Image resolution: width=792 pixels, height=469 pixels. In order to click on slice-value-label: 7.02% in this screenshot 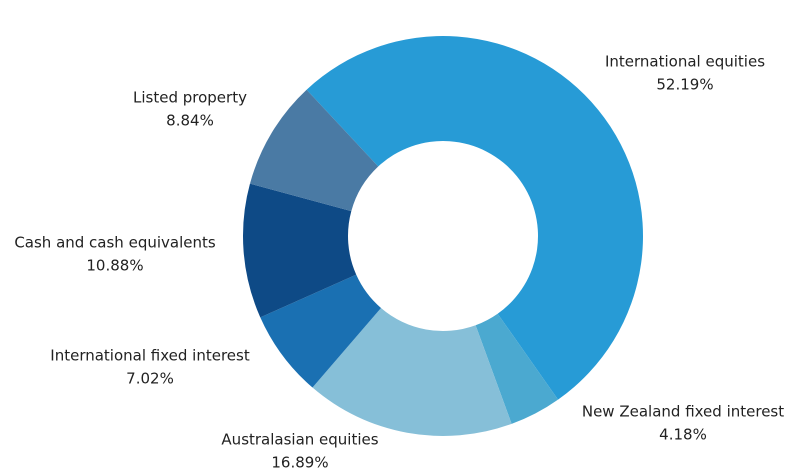, I will do `click(150, 379)`.